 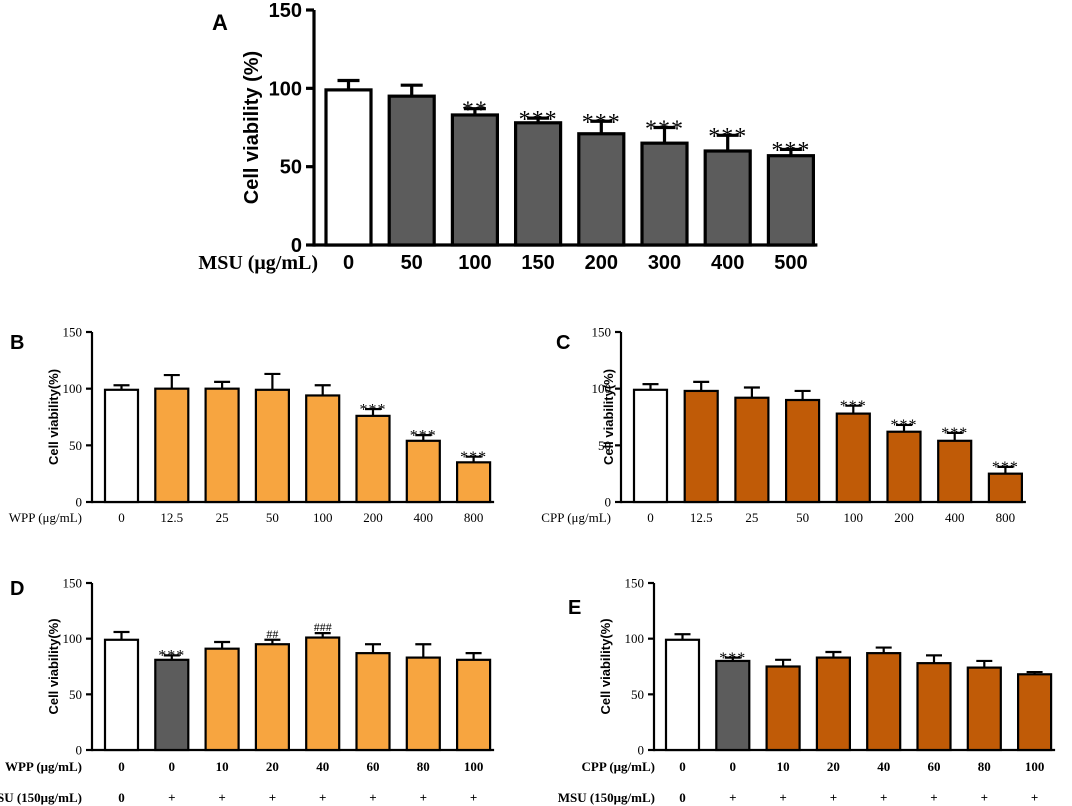 What do you see at coordinates (682, 797) in the screenshot?
I see `msu-tick-label: 0` at bounding box center [682, 797].